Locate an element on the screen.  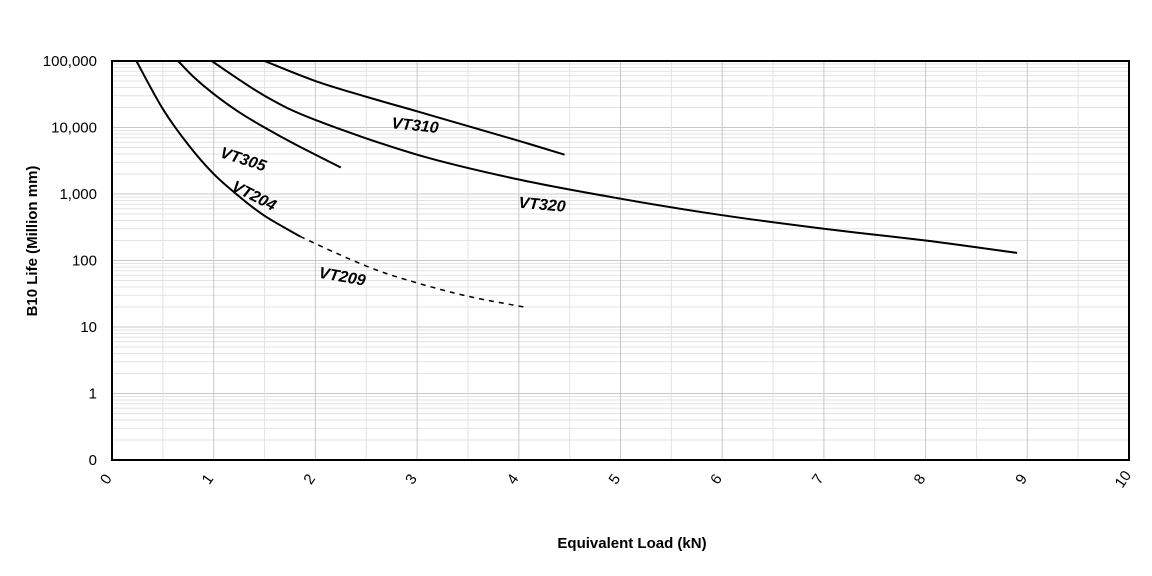
x-tick-labels: 0 1 2 3 4 5 6 7 8 9 10 is located at coordinates (616, 479).